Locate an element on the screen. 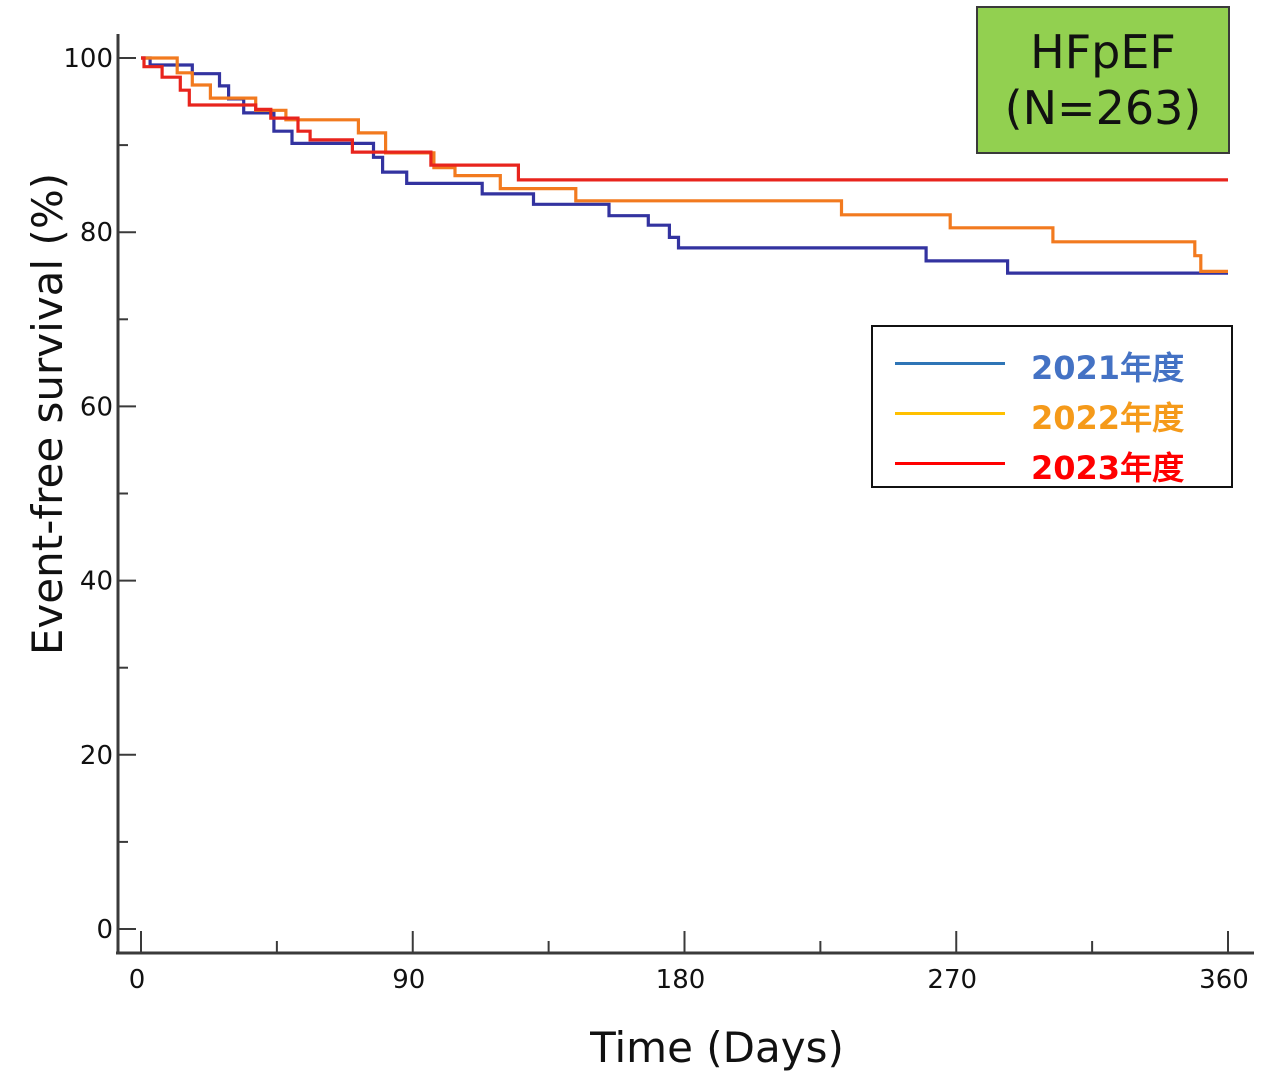  x-tick-label: 180 is located at coordinates (681, 980).